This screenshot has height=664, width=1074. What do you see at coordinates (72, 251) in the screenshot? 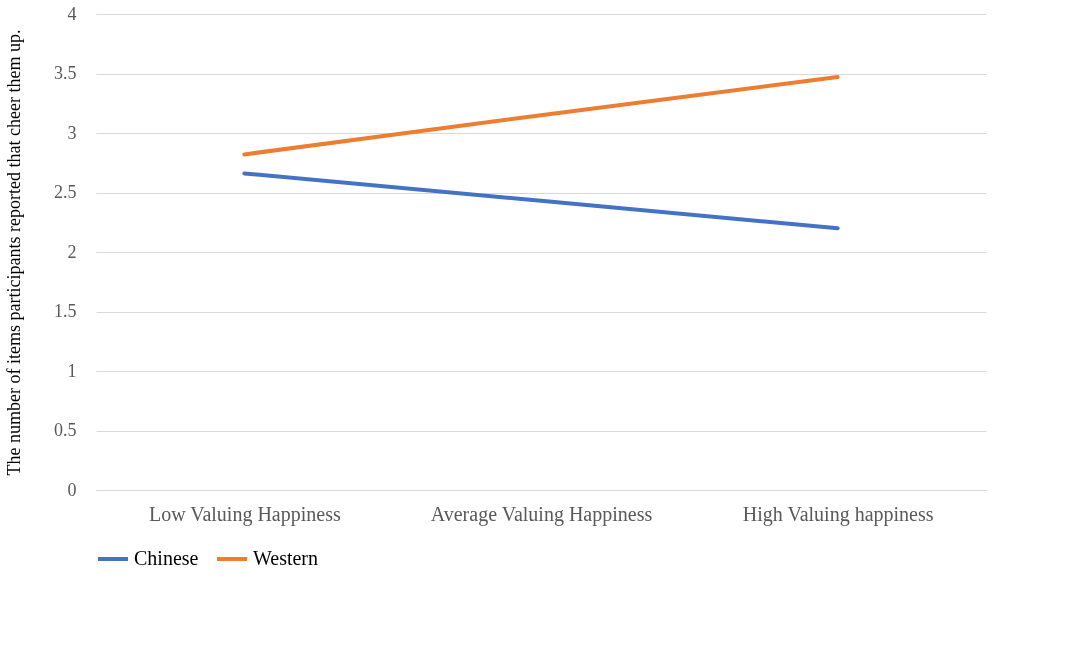
I see `y-tick-label: 2` at bounding box center [72, 251].